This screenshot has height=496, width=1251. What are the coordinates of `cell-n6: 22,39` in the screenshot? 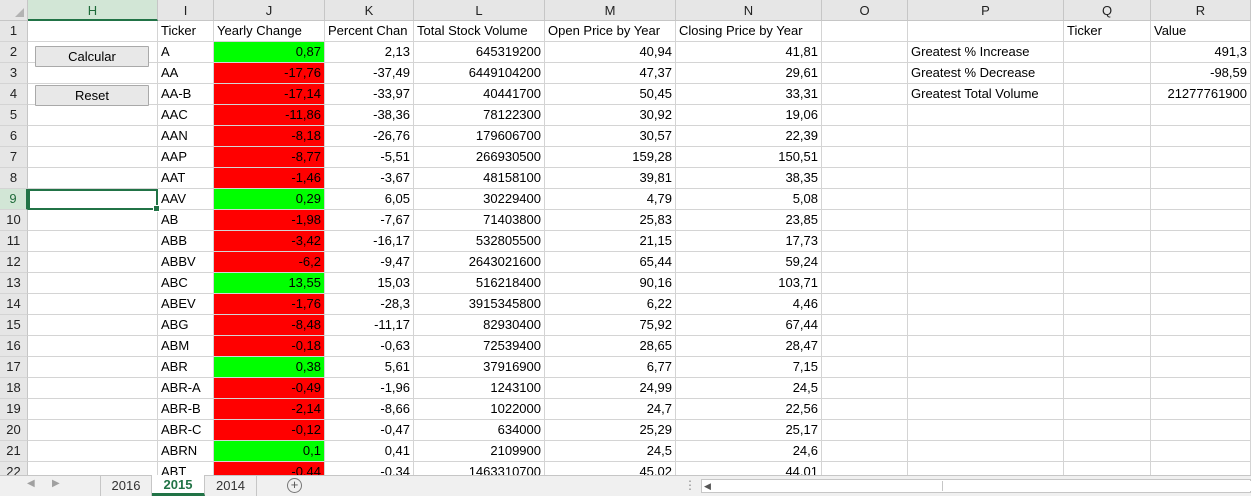 It's located at (749, 136).